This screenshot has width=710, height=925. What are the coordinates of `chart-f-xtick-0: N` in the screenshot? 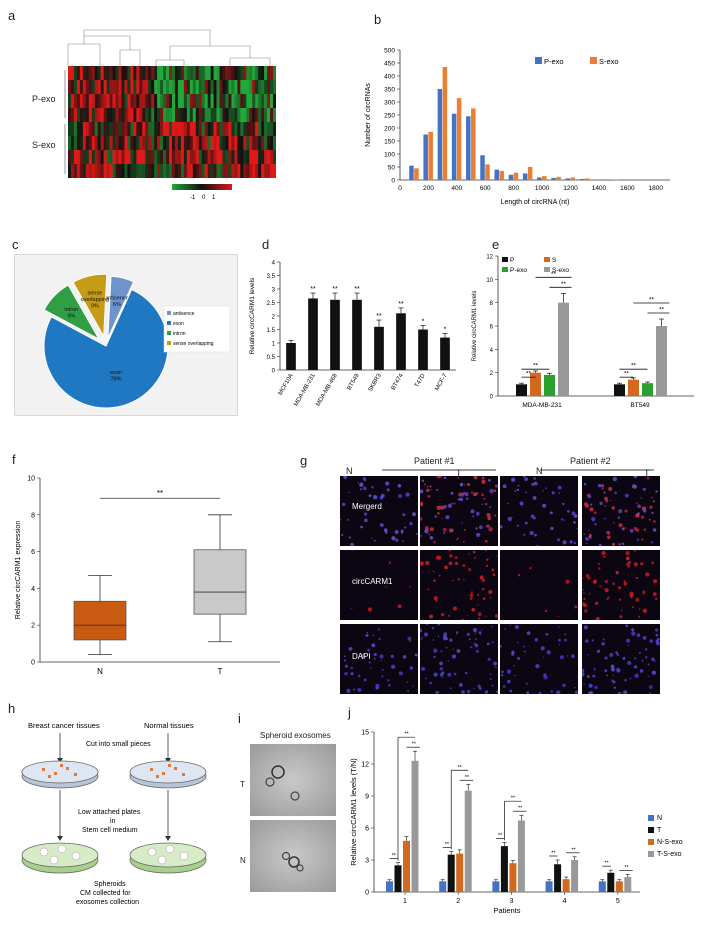 It's located at (100, 671).